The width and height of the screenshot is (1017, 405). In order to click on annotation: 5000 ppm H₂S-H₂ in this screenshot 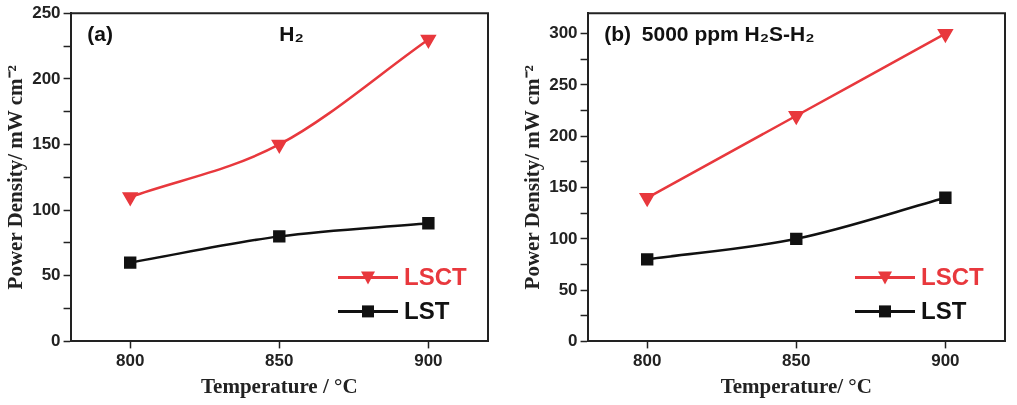, I will do `click(728, 33)`.